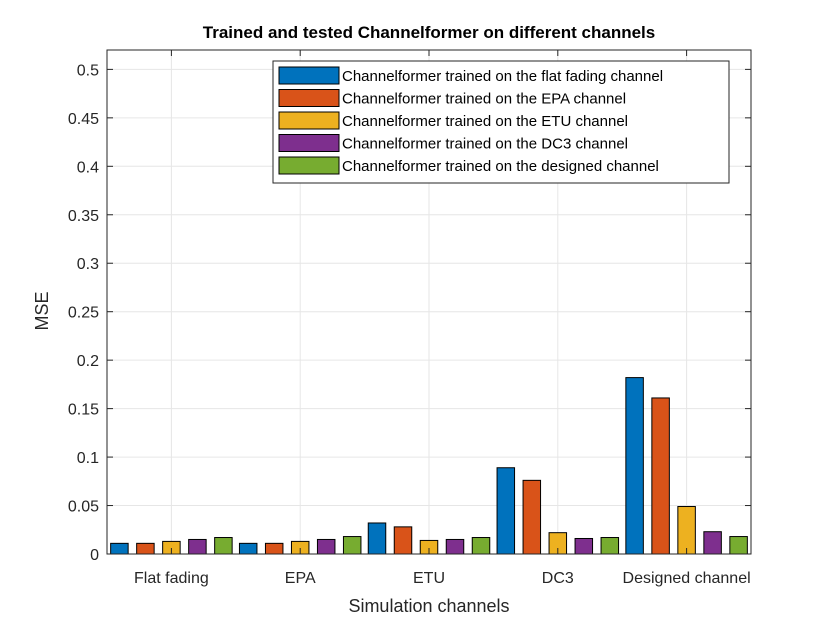 Image resolution: width=830 pixels, height=623 pixels. Describe the element at coordinates (485, 121) in the screenshot. I see `legend-label: Channelformer trained on the ETU channel` at that location.